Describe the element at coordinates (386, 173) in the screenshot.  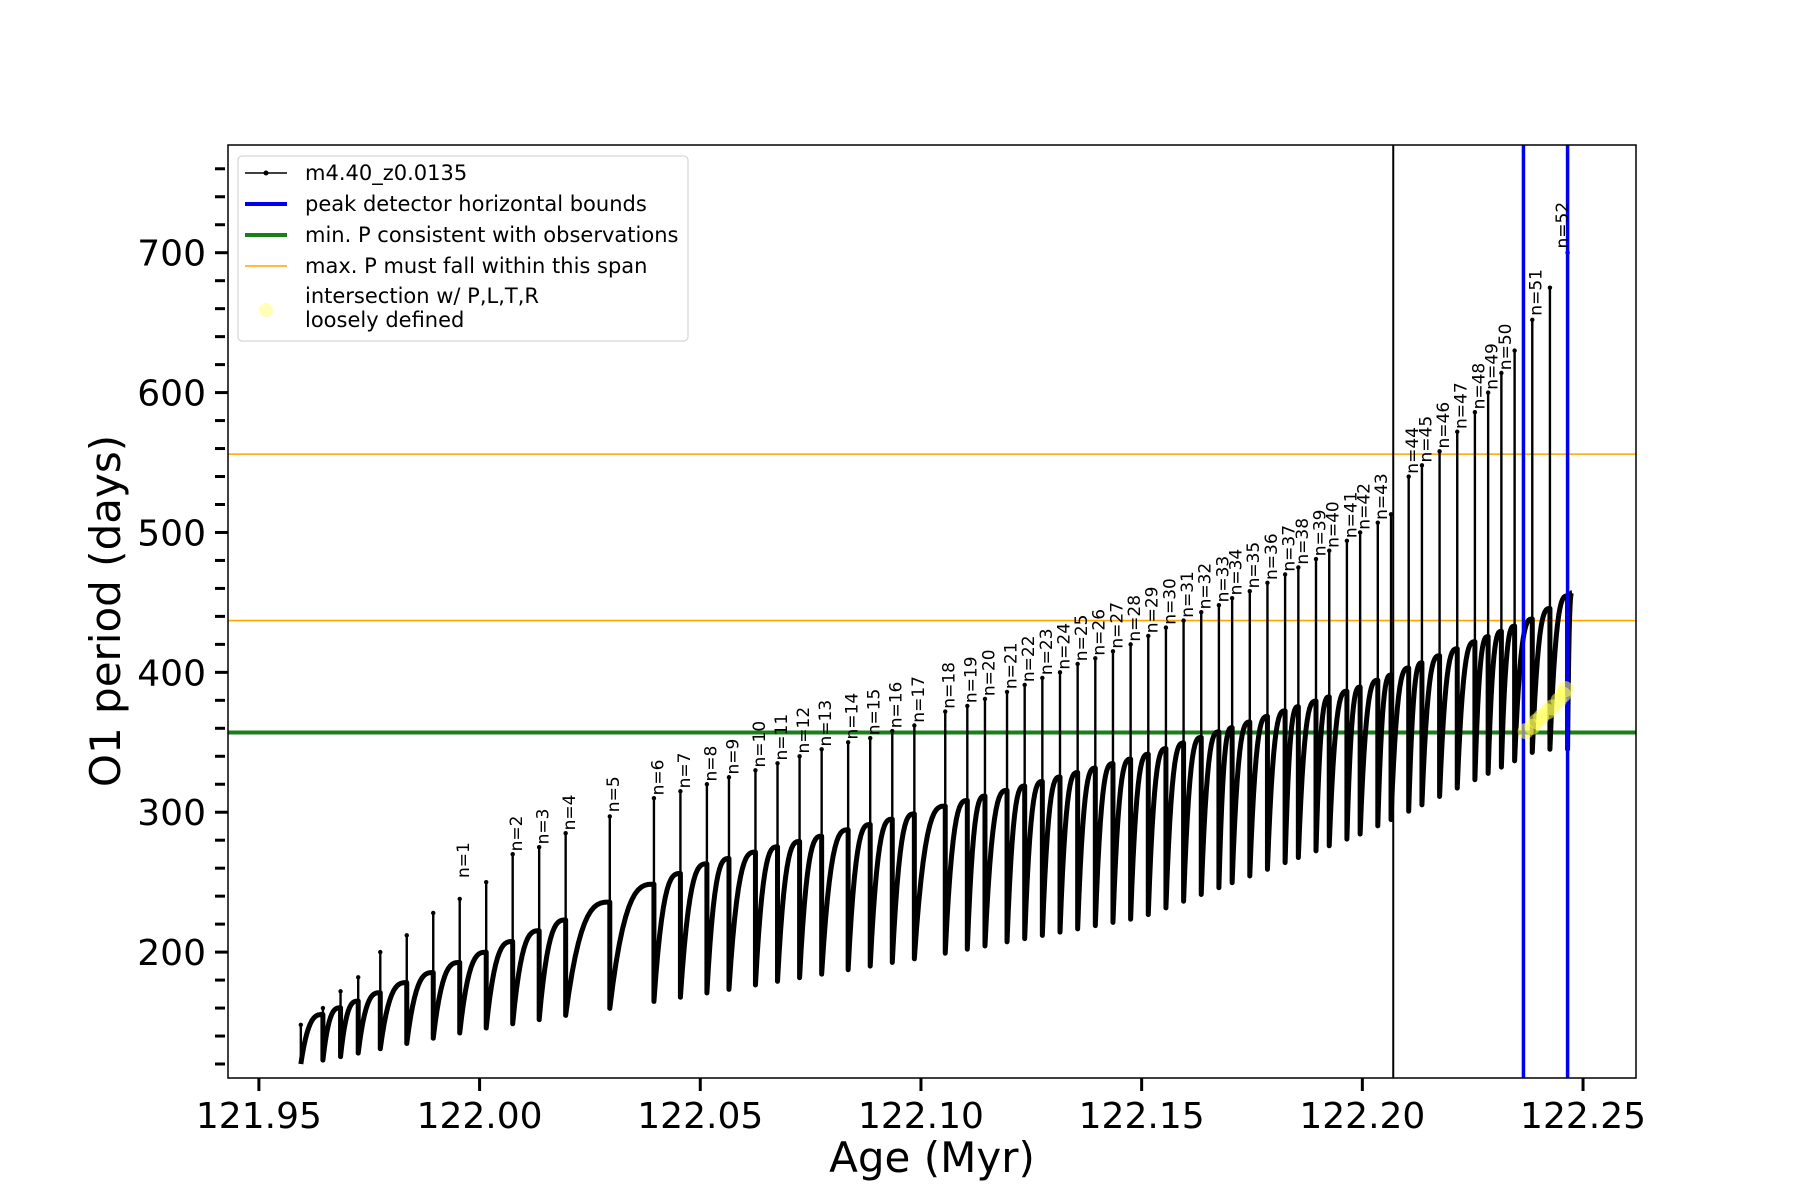
I see `legend-label-model: m4.40_z0.0135` at that location.